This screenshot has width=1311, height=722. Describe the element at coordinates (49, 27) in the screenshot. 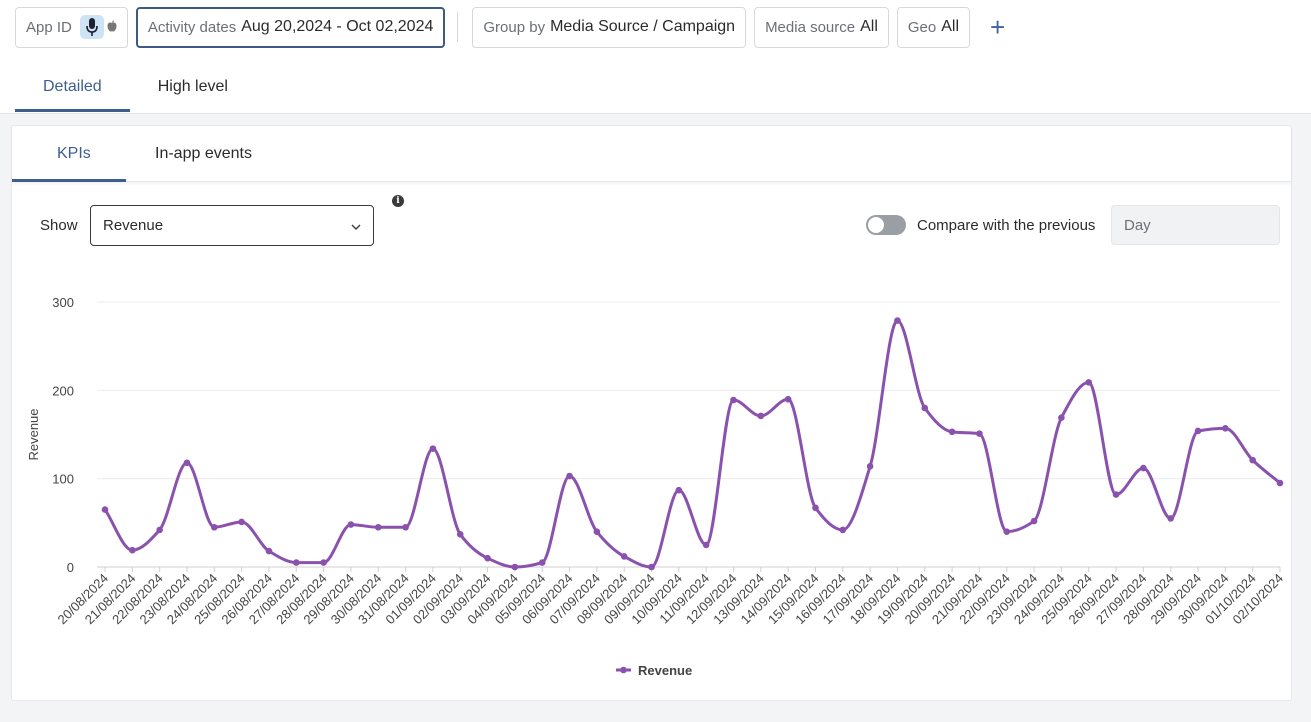

I see `app-id-label: App ID` at that location.